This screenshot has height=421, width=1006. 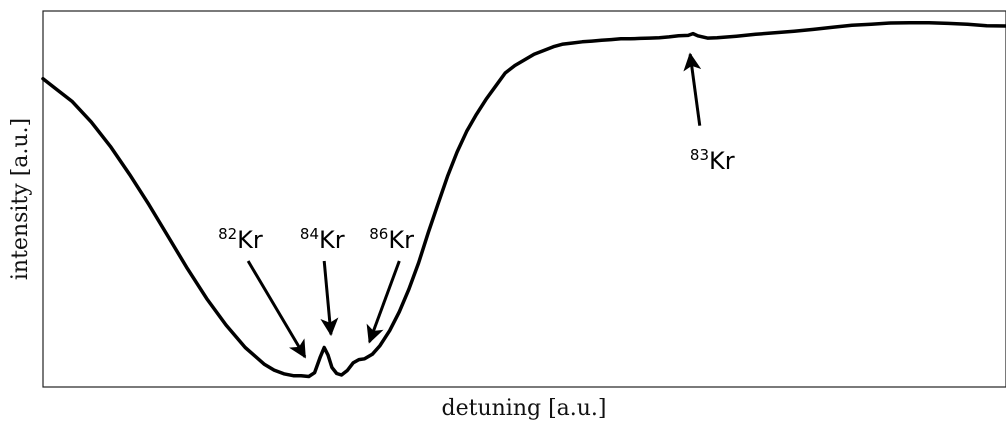 What do you see at coordinates (227, 234) in the screenshot?
I see `annotation-isotope-number: 82` at bounding box center [227, 234].